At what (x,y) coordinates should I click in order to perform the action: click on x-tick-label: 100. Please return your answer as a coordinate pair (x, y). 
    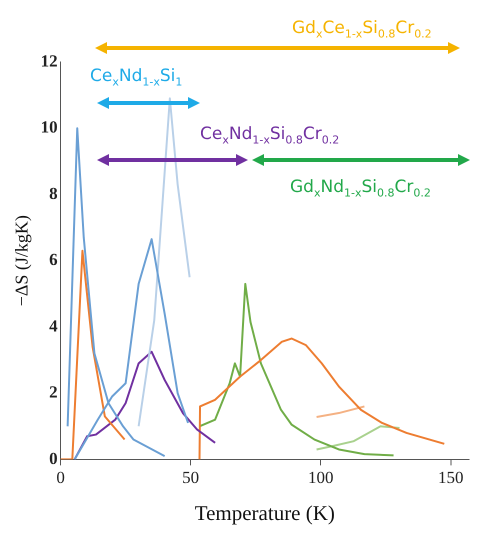
    Looking at the image, I should click on (321, 478).